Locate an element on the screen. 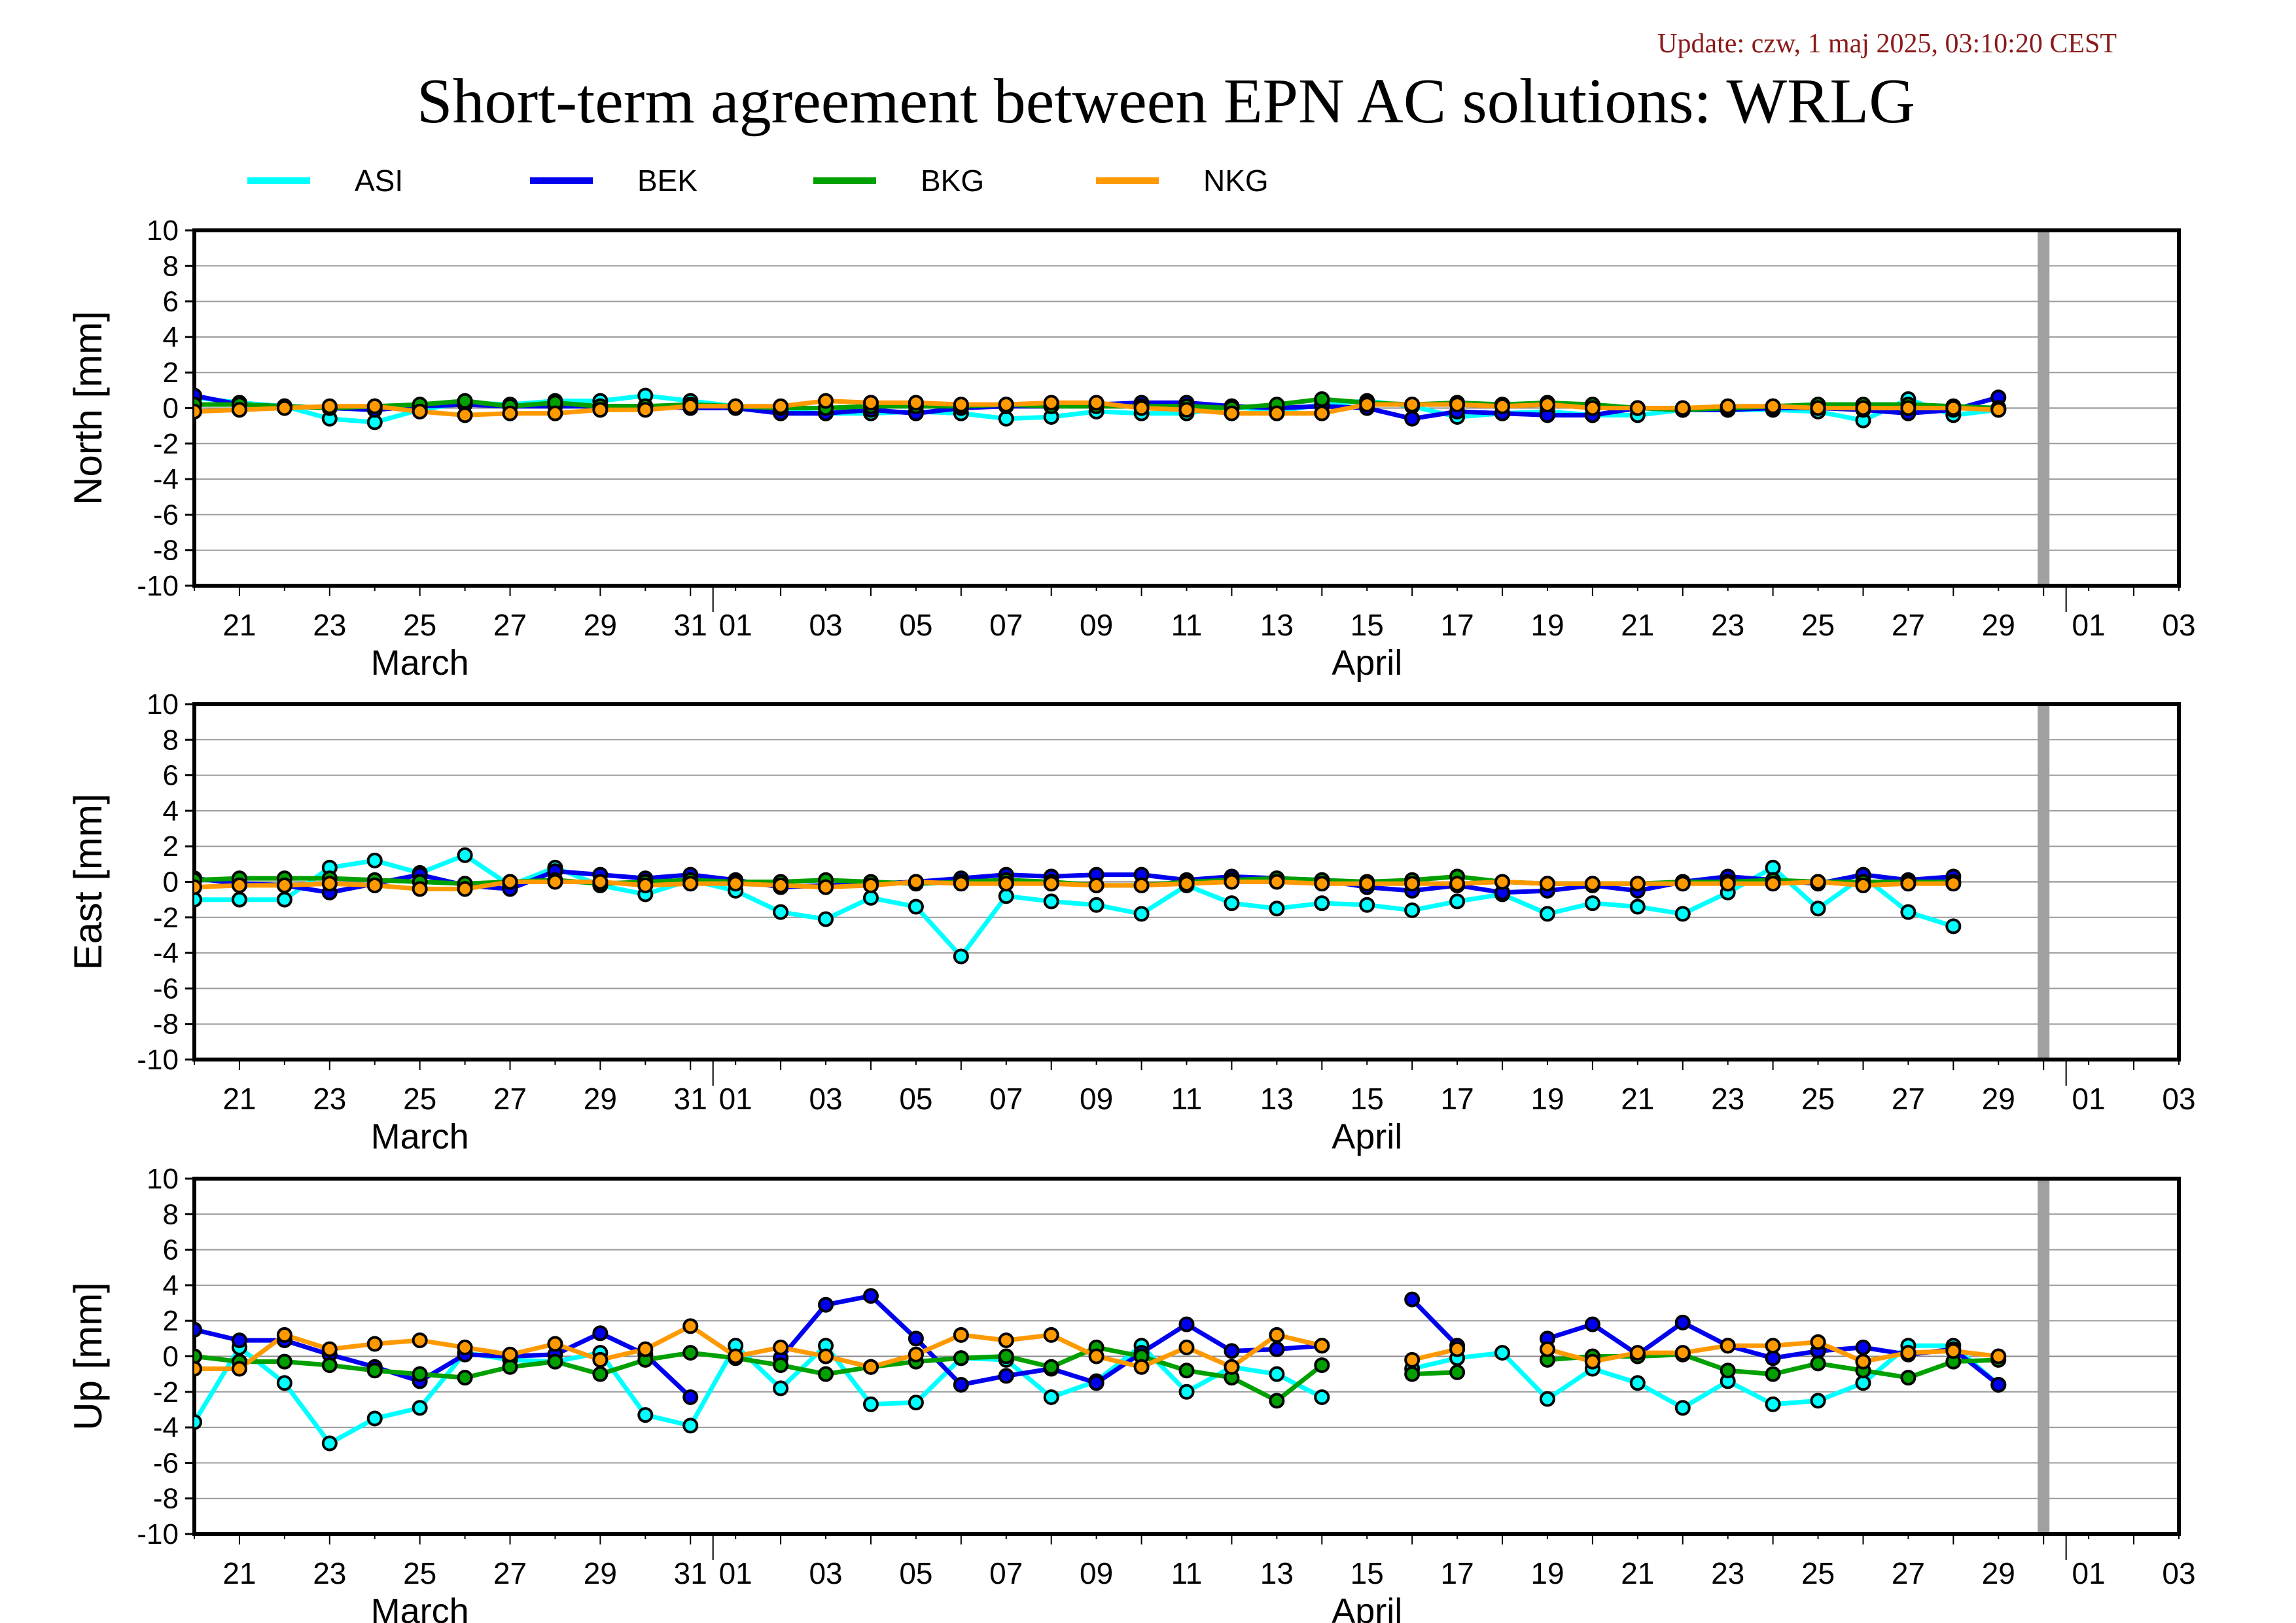 This screenshot has height=1623, width=2296. y-tick-label: 6 is located at coordinates (171, 1250).